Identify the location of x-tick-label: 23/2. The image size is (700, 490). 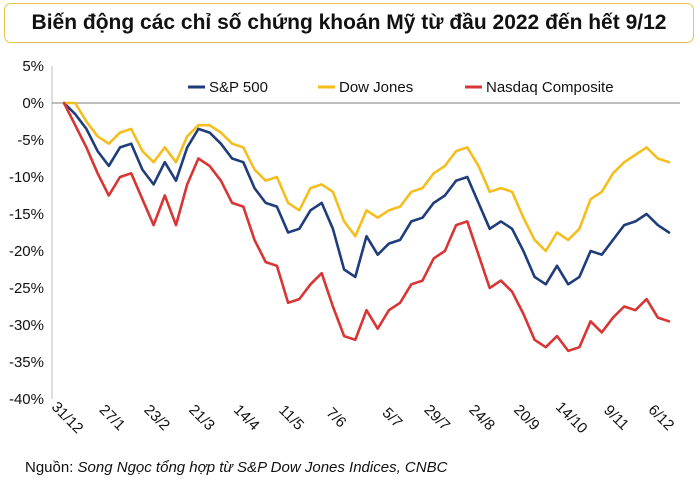
(156, 417).